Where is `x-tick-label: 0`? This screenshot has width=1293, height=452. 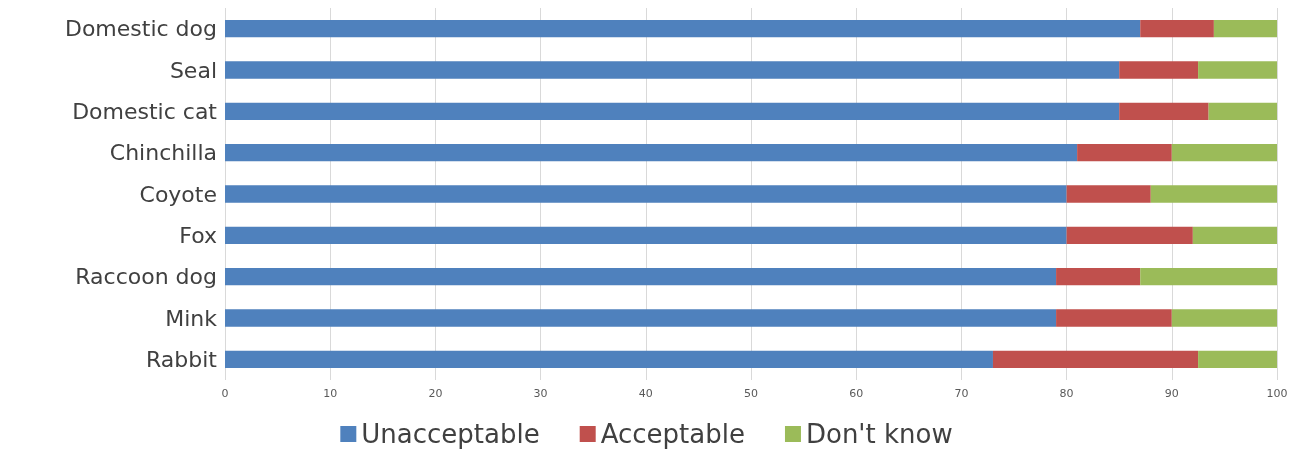 x-tick-label: 0 is located at coordinates (225, 393).